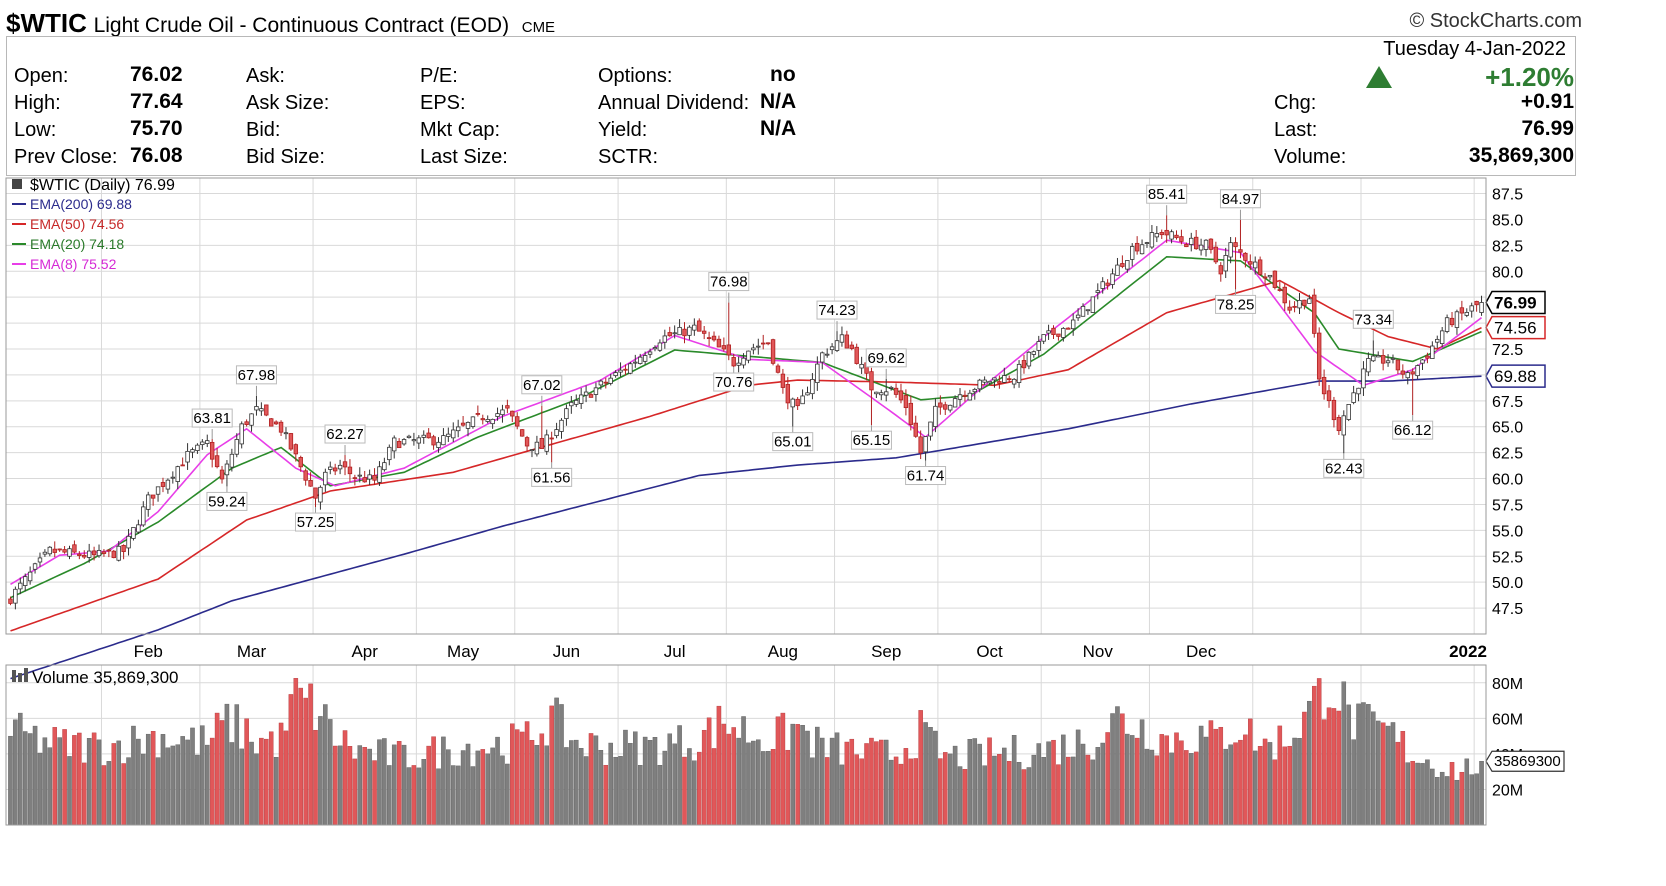  I want to click on price-tag: 69.88, so click(1515, 376).